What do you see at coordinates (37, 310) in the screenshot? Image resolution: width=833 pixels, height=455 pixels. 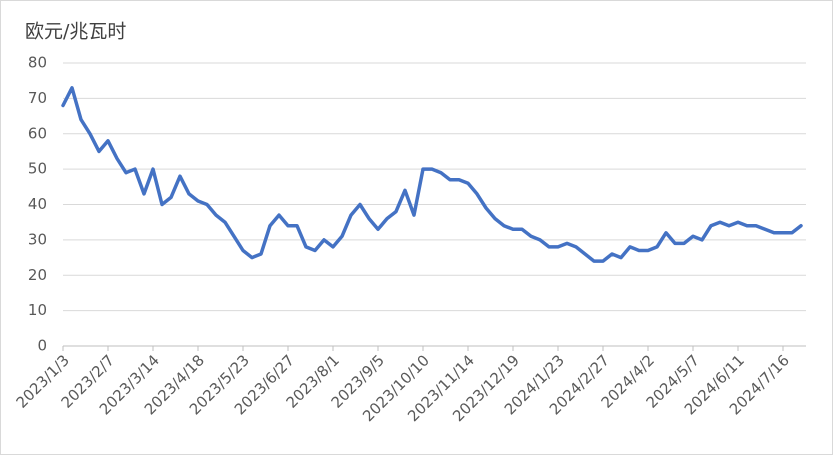 I see `y-tick-label: 10` at bounding box center [37, 310].